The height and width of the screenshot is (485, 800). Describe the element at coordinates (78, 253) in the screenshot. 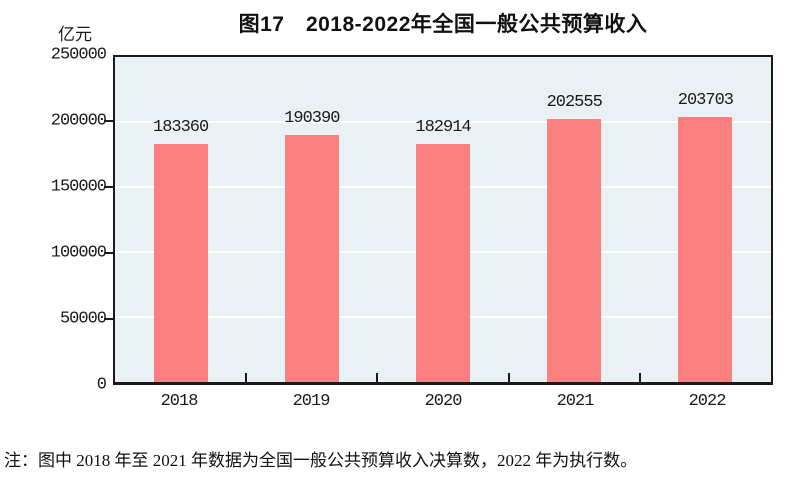

I see `y-axis-tick-label: 100000` at that location.